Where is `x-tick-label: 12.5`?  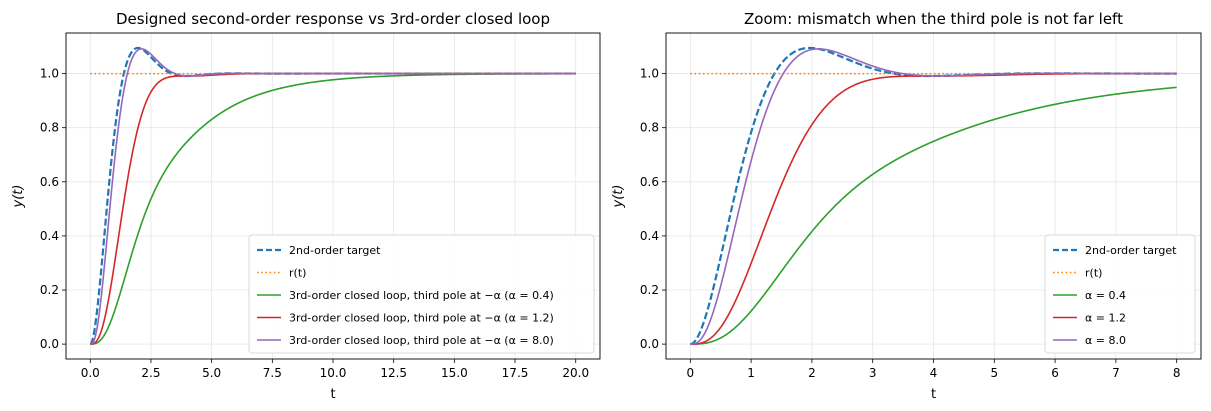
x-tick-label: 12.5 is located at coordinates (393, 373).